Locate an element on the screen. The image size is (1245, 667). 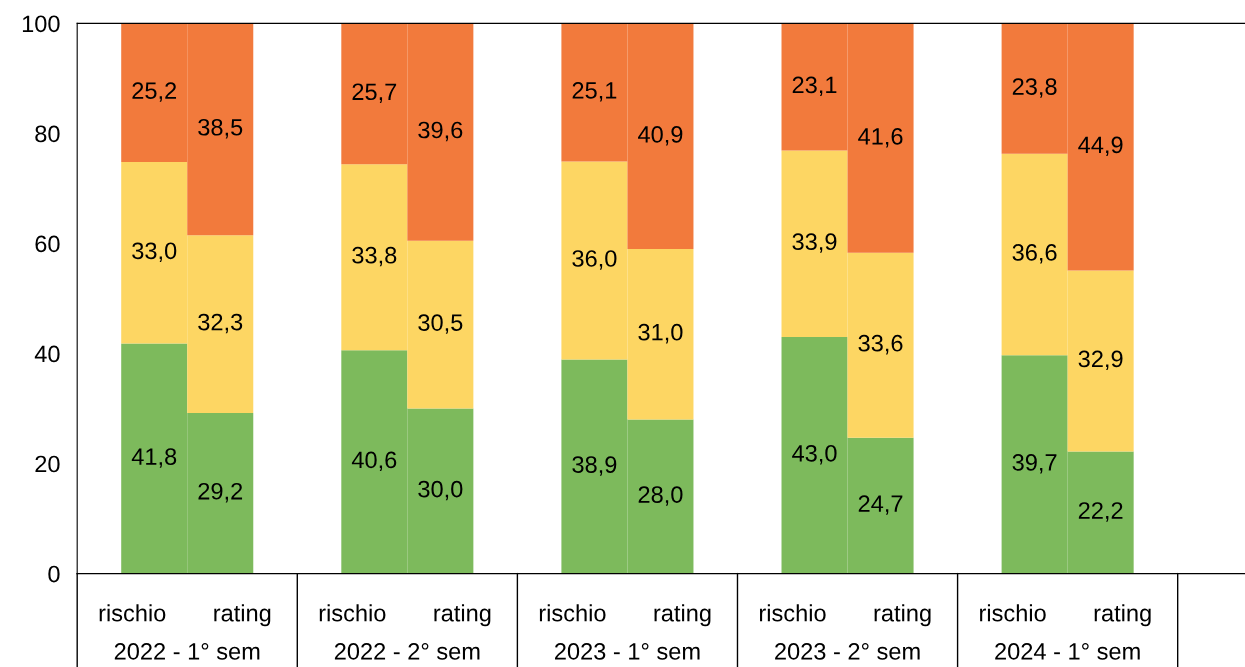
data-label: 33,9 is located at coordinates (814, 243).